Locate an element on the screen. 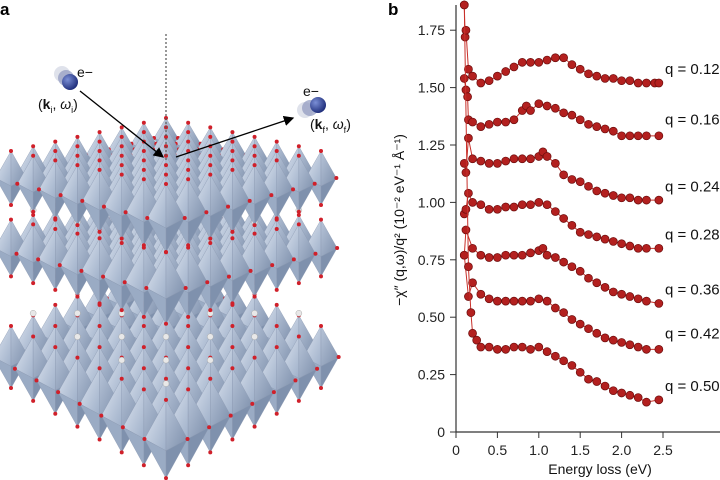 Image resolution: width=720 pixels, height=480 pixels. series-label: q = 0.28 is located at coordinates (692, 235).